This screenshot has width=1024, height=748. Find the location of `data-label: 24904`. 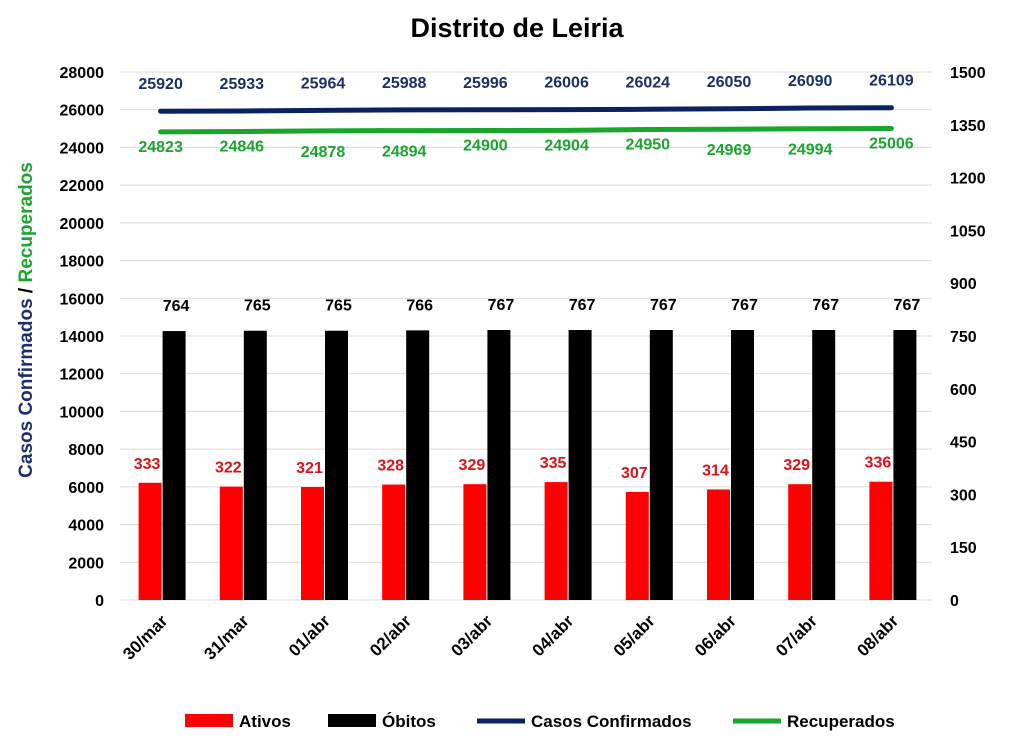

data-label: 24904 is located at coordinates (566, 145).